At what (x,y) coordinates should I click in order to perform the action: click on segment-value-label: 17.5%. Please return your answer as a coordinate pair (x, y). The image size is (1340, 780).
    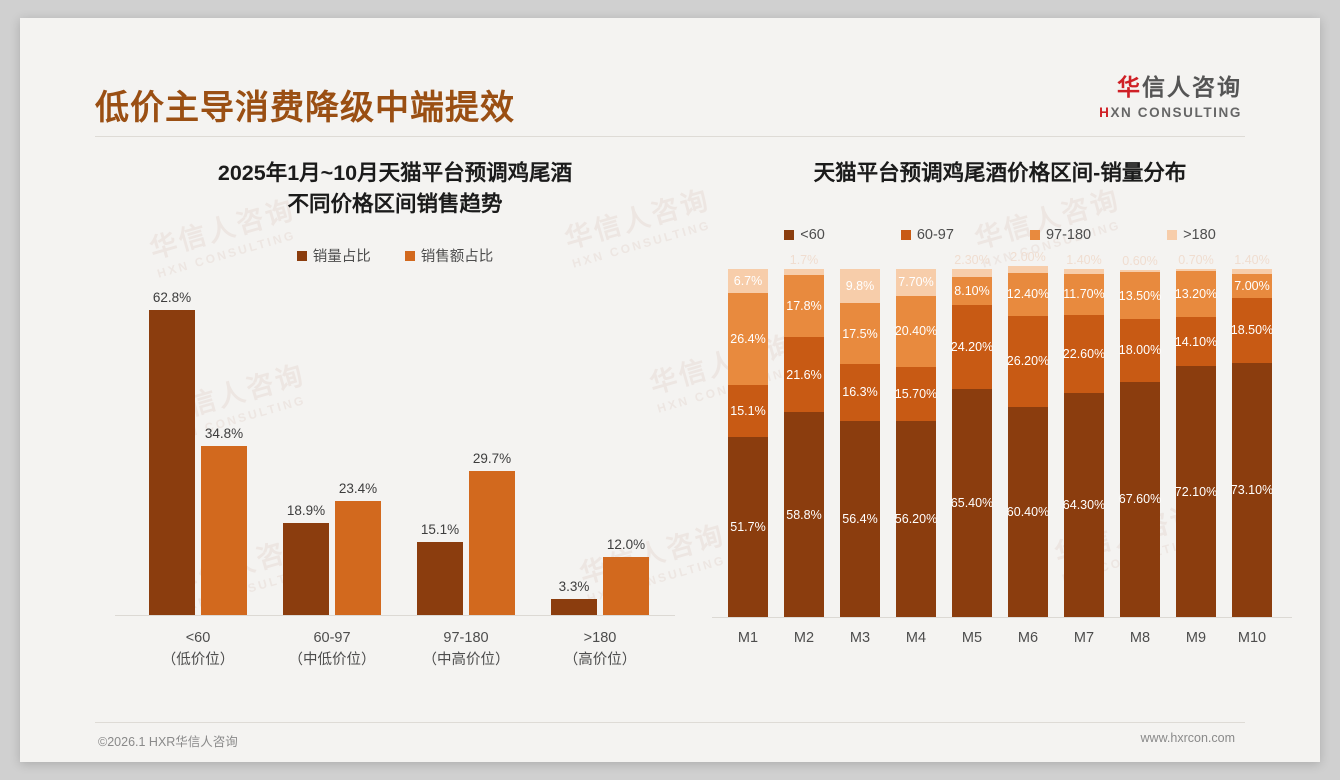
    Looking at the image, I should click on (860, 333).